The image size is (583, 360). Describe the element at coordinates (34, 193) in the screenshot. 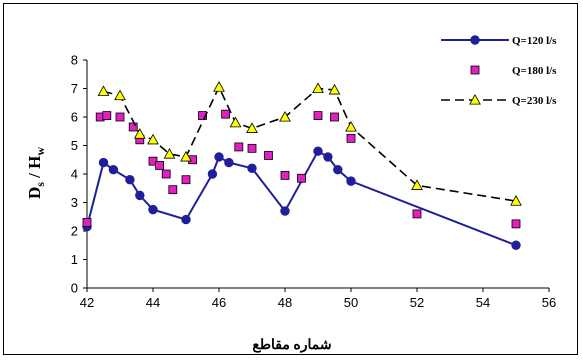

I see `y-axis-label-main: D` at that location.